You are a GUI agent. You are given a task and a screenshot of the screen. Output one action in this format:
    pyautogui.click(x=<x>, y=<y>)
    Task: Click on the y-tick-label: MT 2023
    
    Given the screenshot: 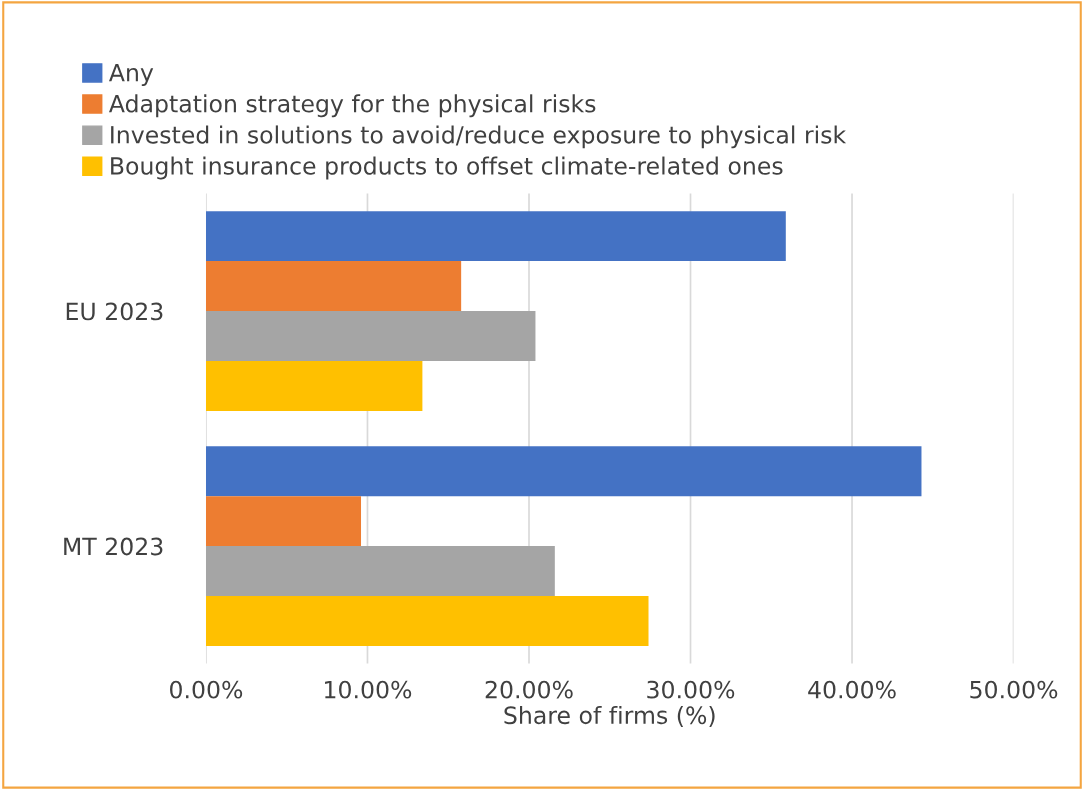 What is the action you would take?
    pyautogui.click(x=113, y=546)
    